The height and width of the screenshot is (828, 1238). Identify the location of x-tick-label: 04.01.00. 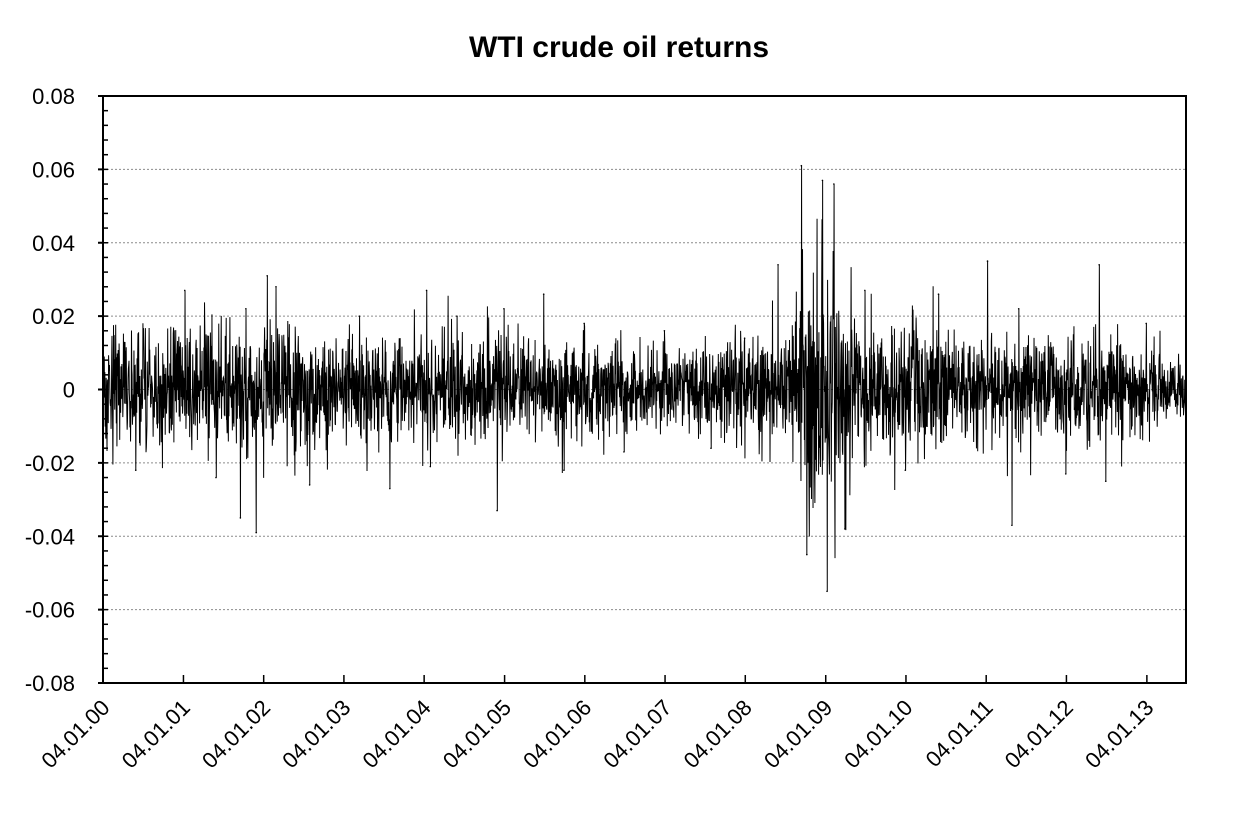
(75, 734).